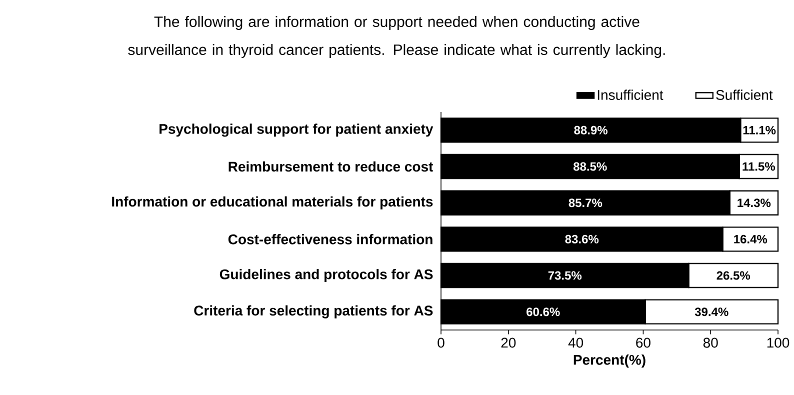 The width and height of the screenshot is (794, 395). What do you see at coordinates (585, 203) in the screenshot?
I see `data-label: 85.7%` at bounding box center [585, 203].